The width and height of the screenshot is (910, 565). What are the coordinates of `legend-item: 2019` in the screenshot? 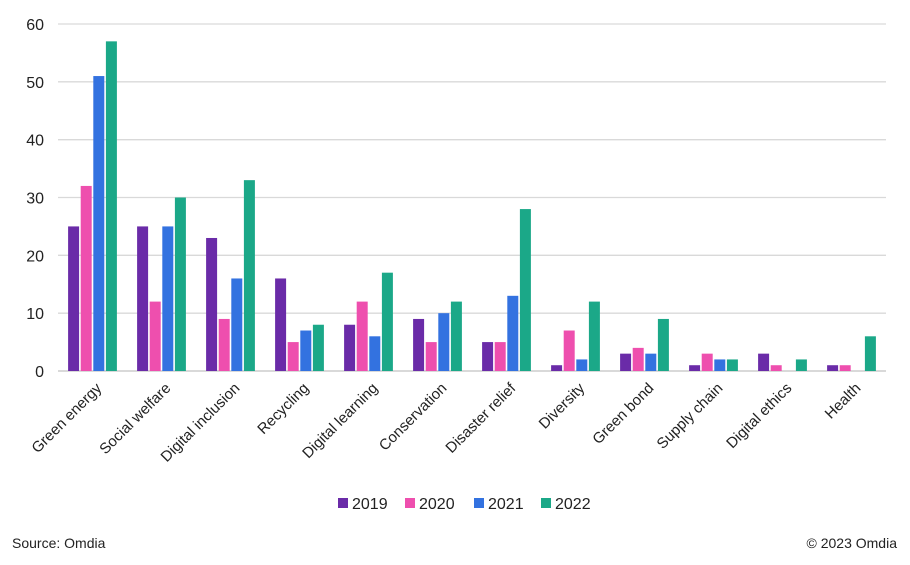 It's located at (363, 504).